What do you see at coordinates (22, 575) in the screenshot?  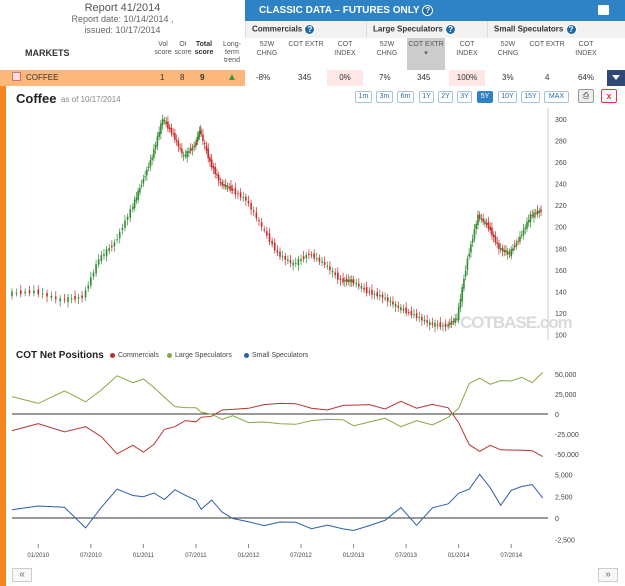 I see `double-chevron-left-icon: «` at bounding box center [22, 575].